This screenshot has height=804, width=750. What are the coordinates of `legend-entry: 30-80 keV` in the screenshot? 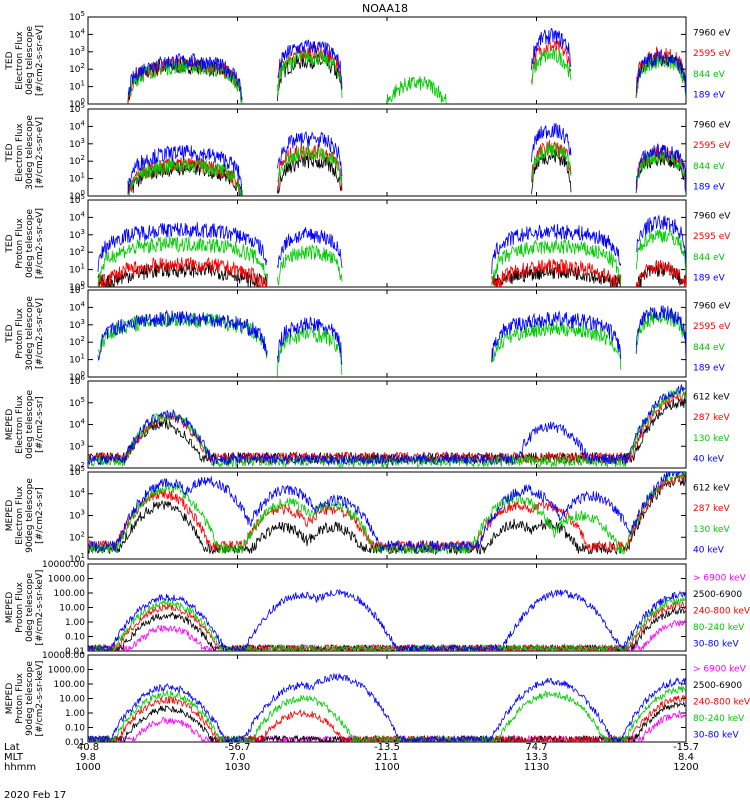 It's located at (716, 736).